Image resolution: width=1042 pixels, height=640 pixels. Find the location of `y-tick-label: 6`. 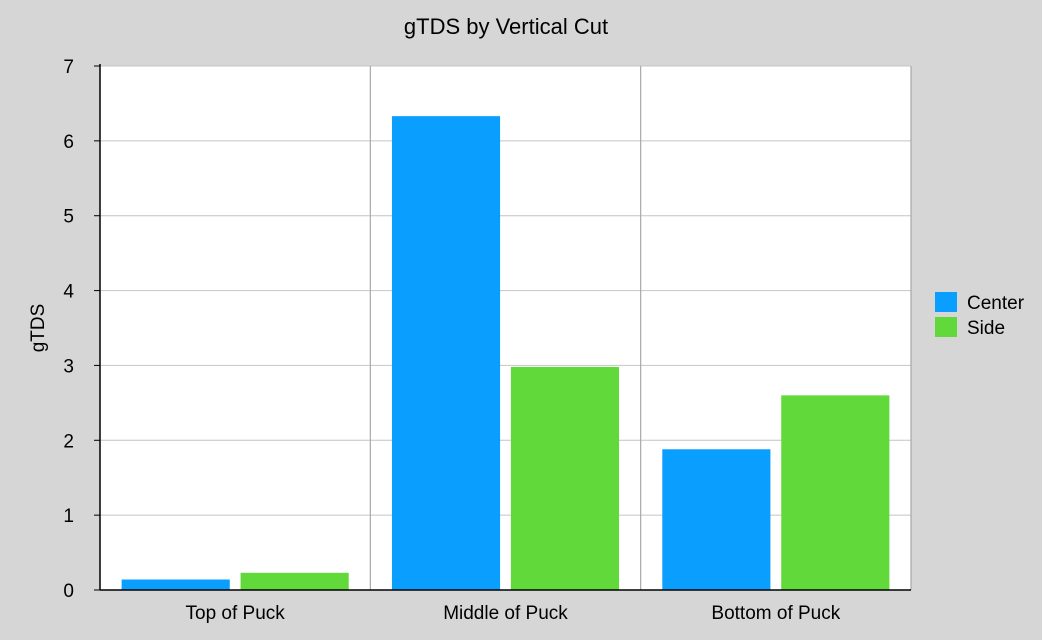

y-tick-label: 6 is located at coordinates (68, 142).